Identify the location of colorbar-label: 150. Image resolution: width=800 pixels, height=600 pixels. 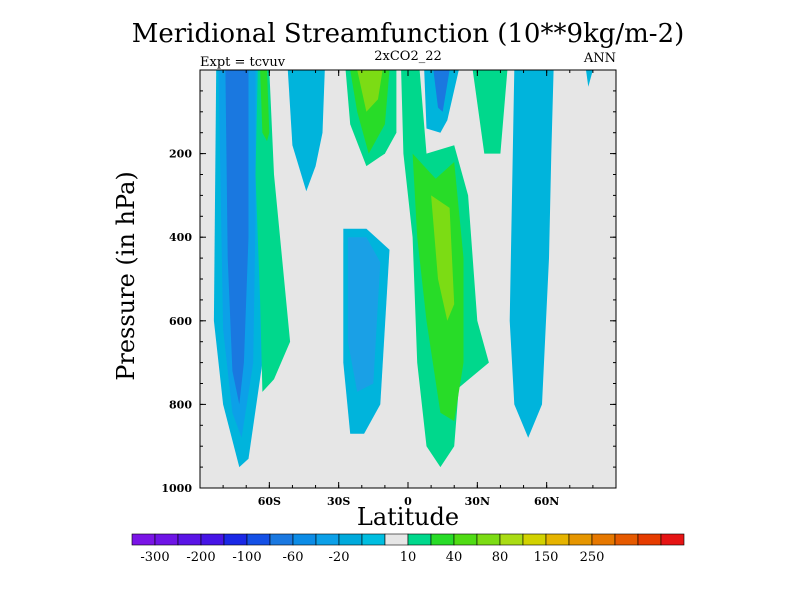
(546, 557).